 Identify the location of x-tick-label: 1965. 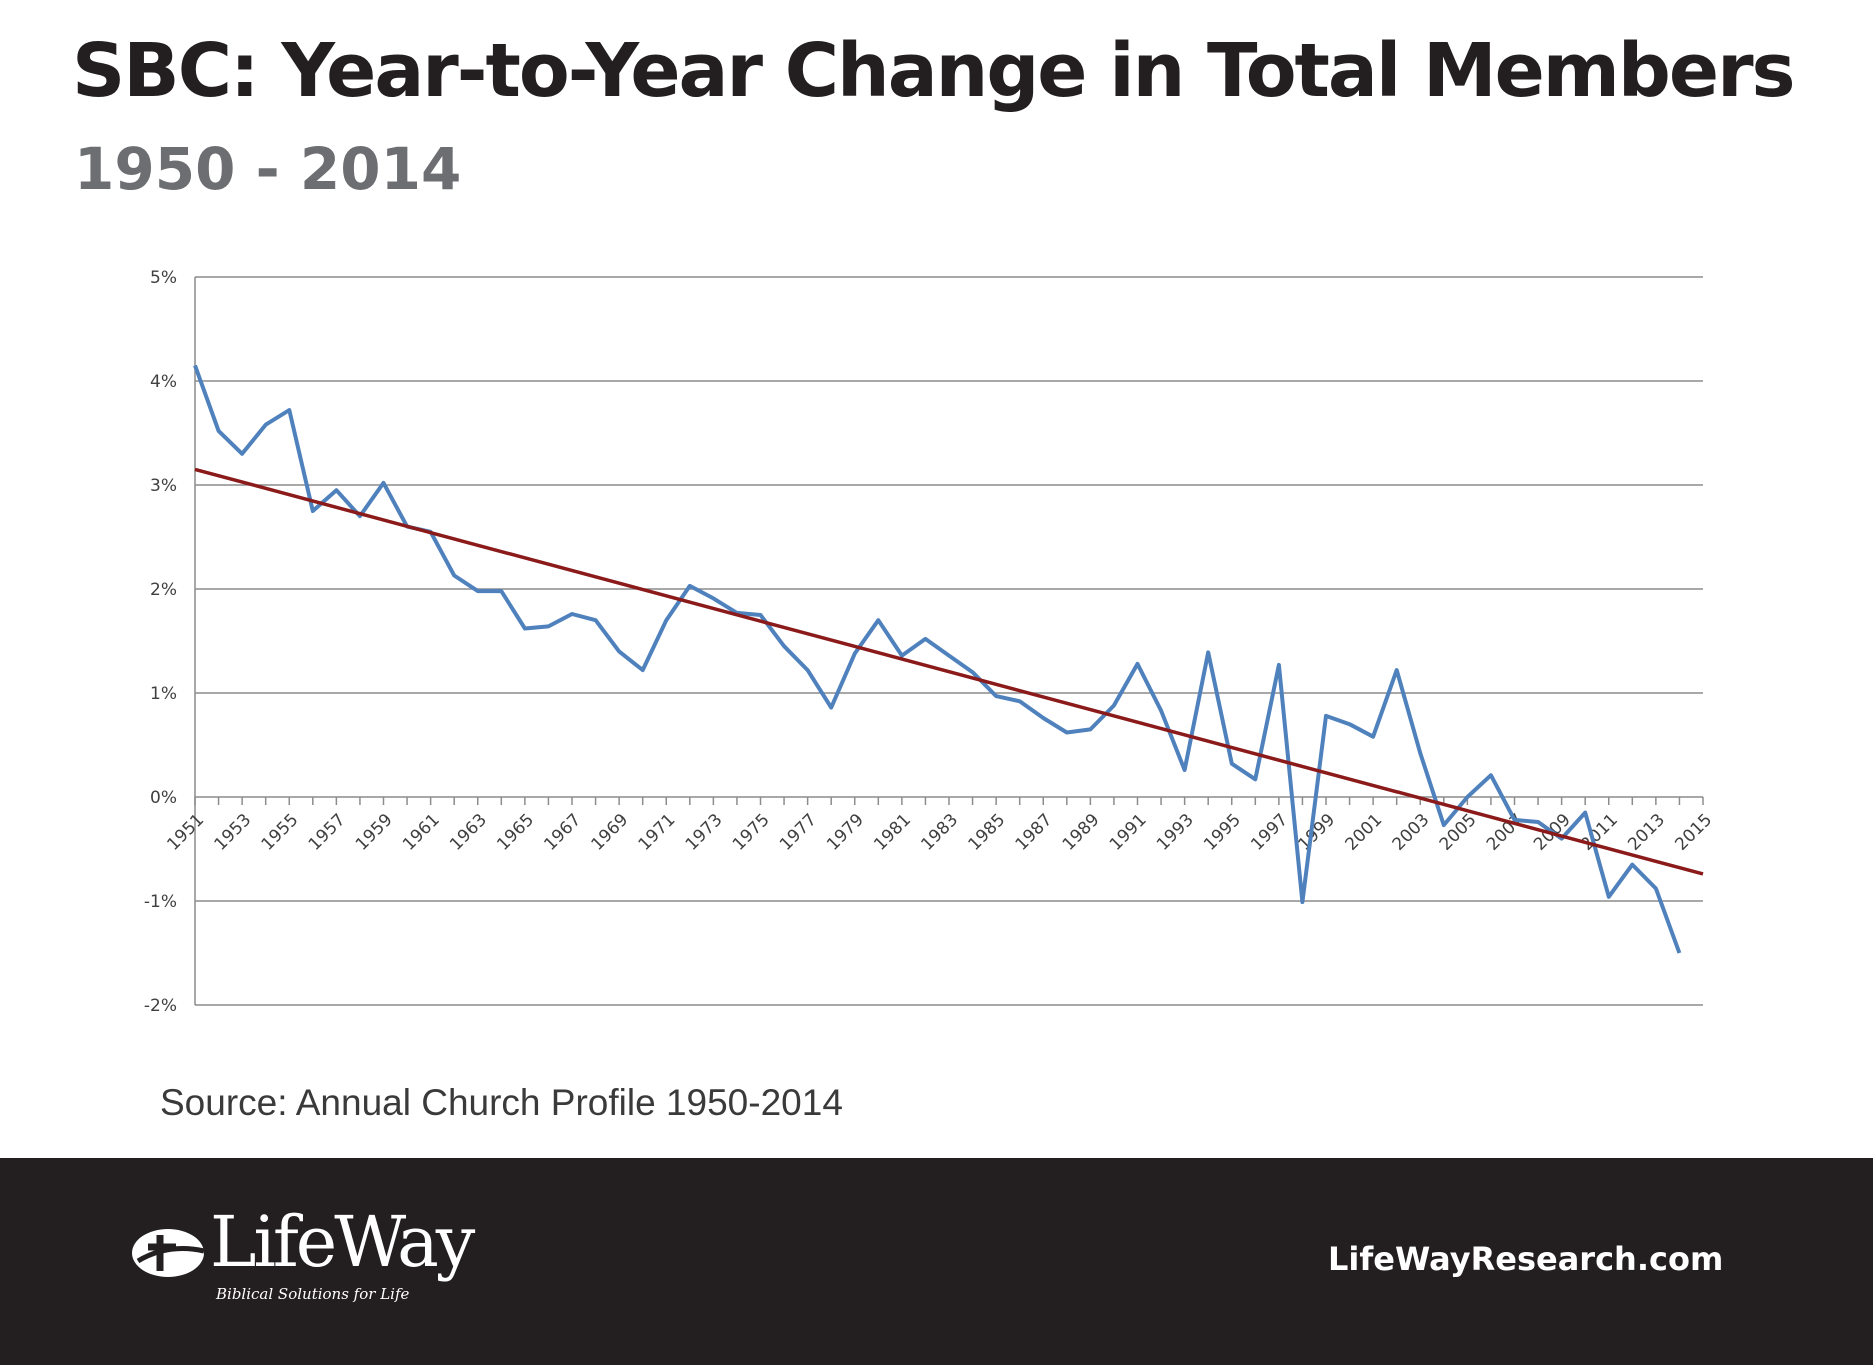
(515, 832).